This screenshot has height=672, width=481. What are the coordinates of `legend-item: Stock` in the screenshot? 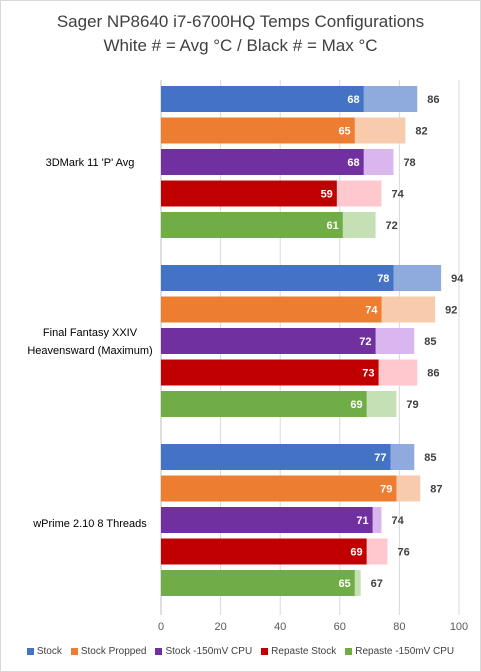 It's located at (44, 651).